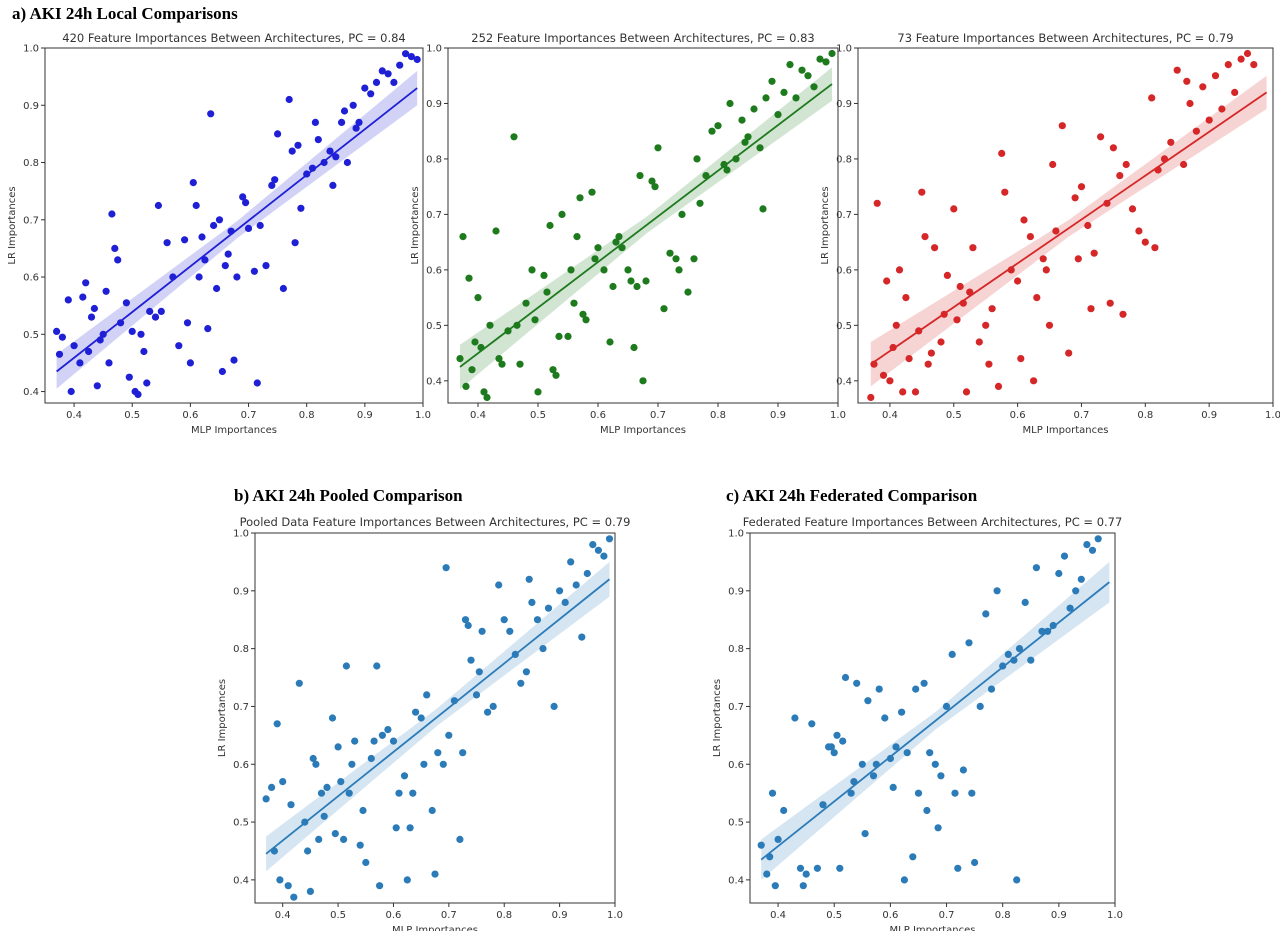 This screenshot has width=1280, height=931. What do you see at coordinates (1145, 415) in the screenshot?
I see `x-tick-label: 0.8` at bounding box center [1145, 415].